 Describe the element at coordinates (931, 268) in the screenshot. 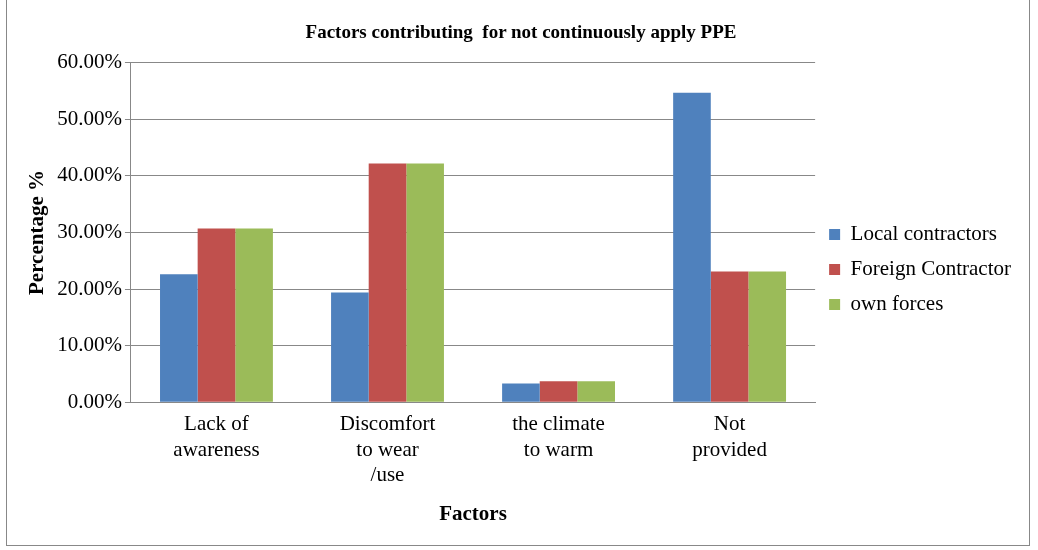

I see `legend-label: Foreign Contractor` at that location.